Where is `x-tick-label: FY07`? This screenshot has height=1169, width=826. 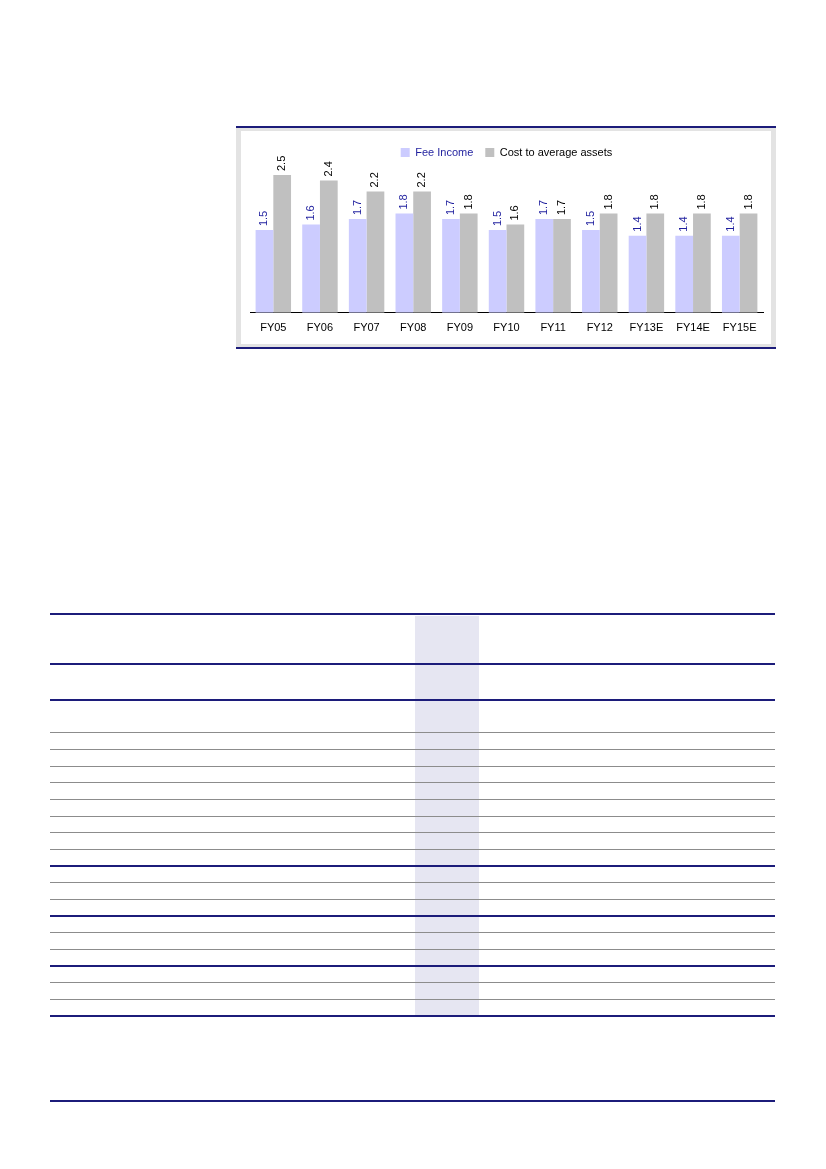
x-tick-label: FY07 is located at coordinates (366, 327).